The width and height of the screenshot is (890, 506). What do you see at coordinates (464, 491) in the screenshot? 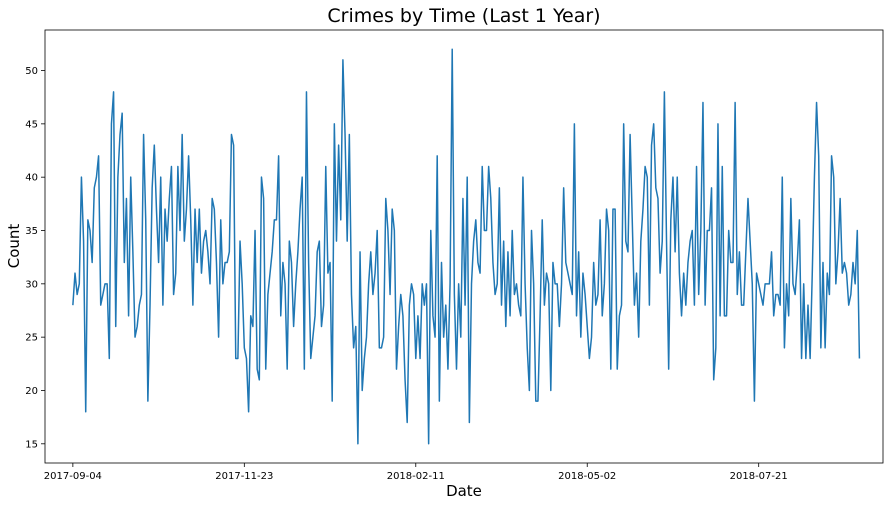
I see `x-axis-label: Date` at bounding box center [464, 491].